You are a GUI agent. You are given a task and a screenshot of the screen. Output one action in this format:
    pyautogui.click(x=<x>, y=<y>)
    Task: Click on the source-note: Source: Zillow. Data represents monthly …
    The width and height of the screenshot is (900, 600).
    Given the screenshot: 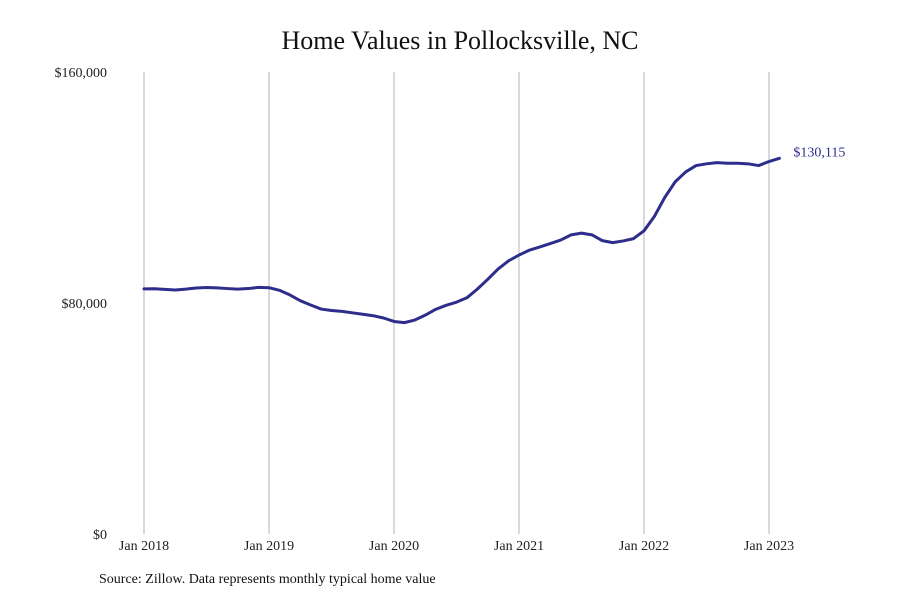 What is the action you would take?
    pyautogui.click(x=267, y=579)
    